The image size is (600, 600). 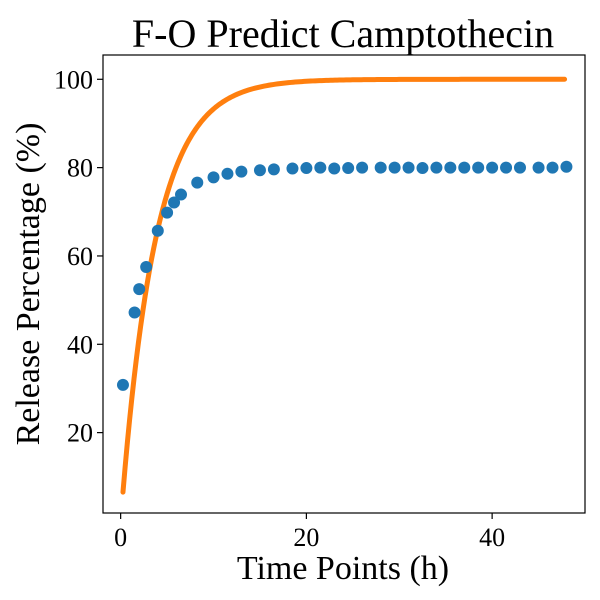 What do you see at coordinates (80, 344) in the screenshot?
I see `y-tick-label: 40` at bounding box center [80, 344].